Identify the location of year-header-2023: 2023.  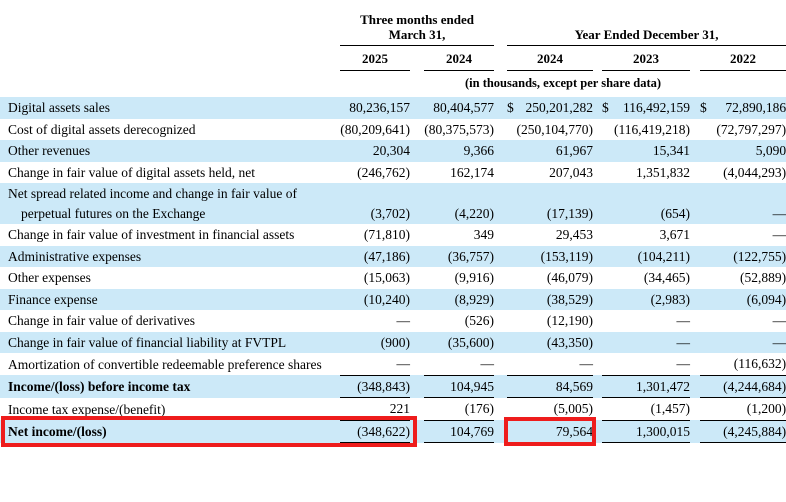
(646, 58).